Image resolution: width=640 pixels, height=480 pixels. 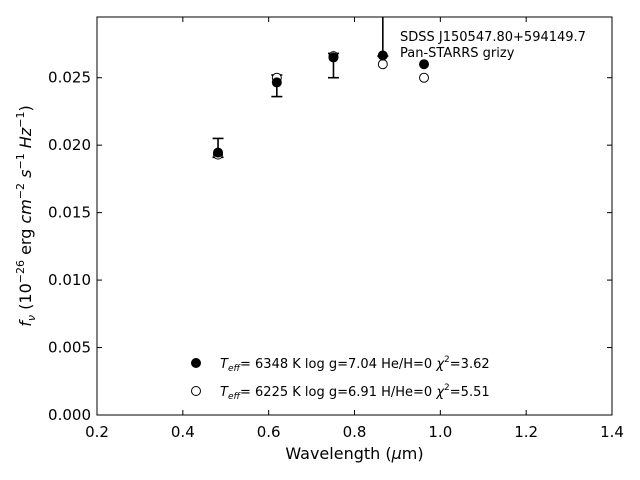 I want to click on legend-1-teff: 6348 K, so click(x=278, y=364).